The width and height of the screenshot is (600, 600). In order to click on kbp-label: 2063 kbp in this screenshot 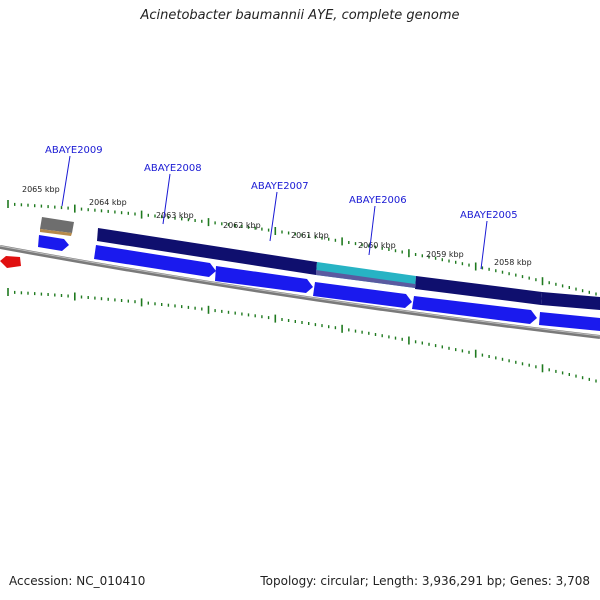, I will do `click(175, 215)`.